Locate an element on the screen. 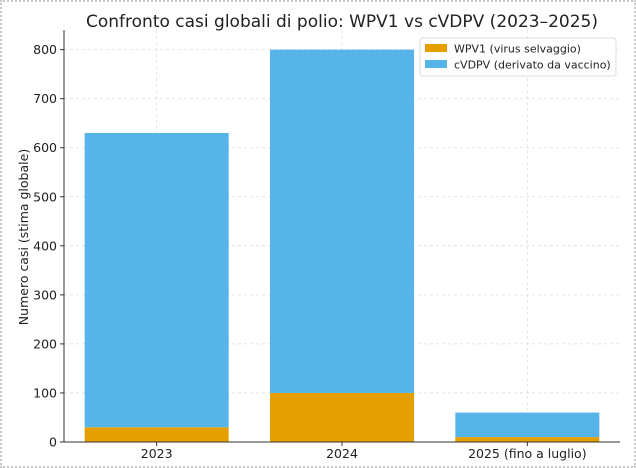  y-tick-label: 500 is located at coordinates (45, 196).